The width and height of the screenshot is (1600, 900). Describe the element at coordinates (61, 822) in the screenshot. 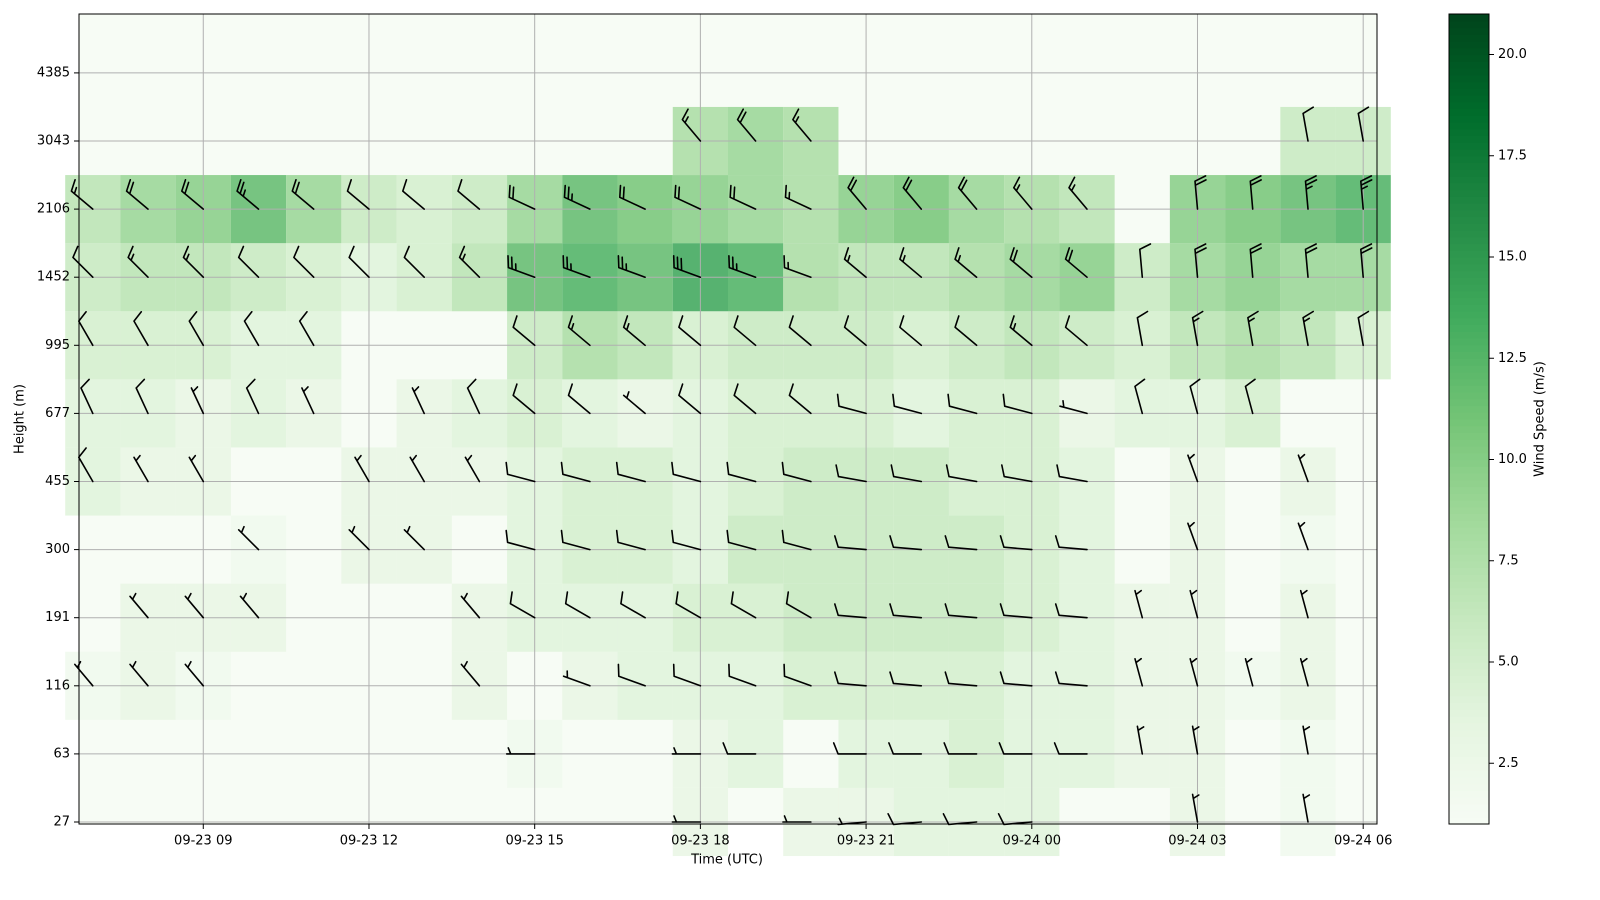

I see `y-tick-label: 27` at that location.